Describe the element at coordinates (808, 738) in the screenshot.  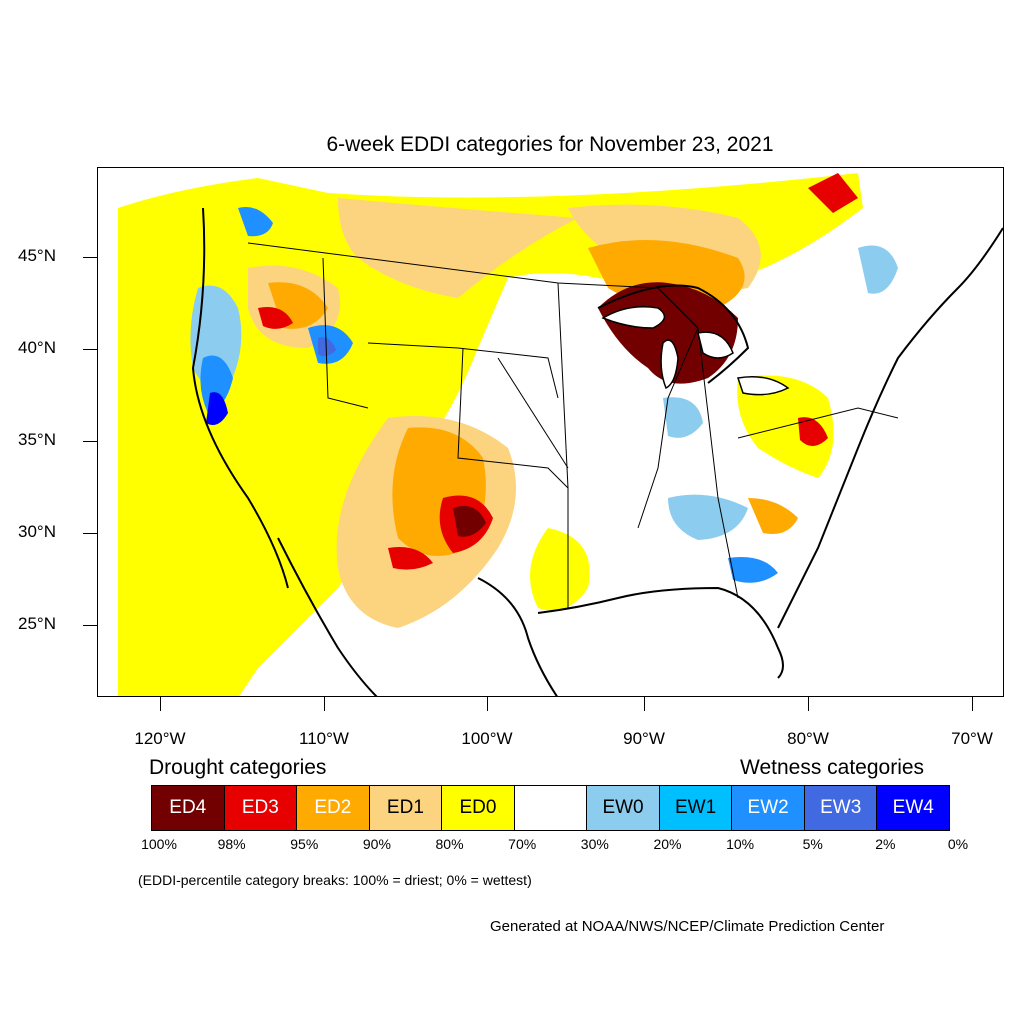
I see `lon-label-80: 80°W` at that location.